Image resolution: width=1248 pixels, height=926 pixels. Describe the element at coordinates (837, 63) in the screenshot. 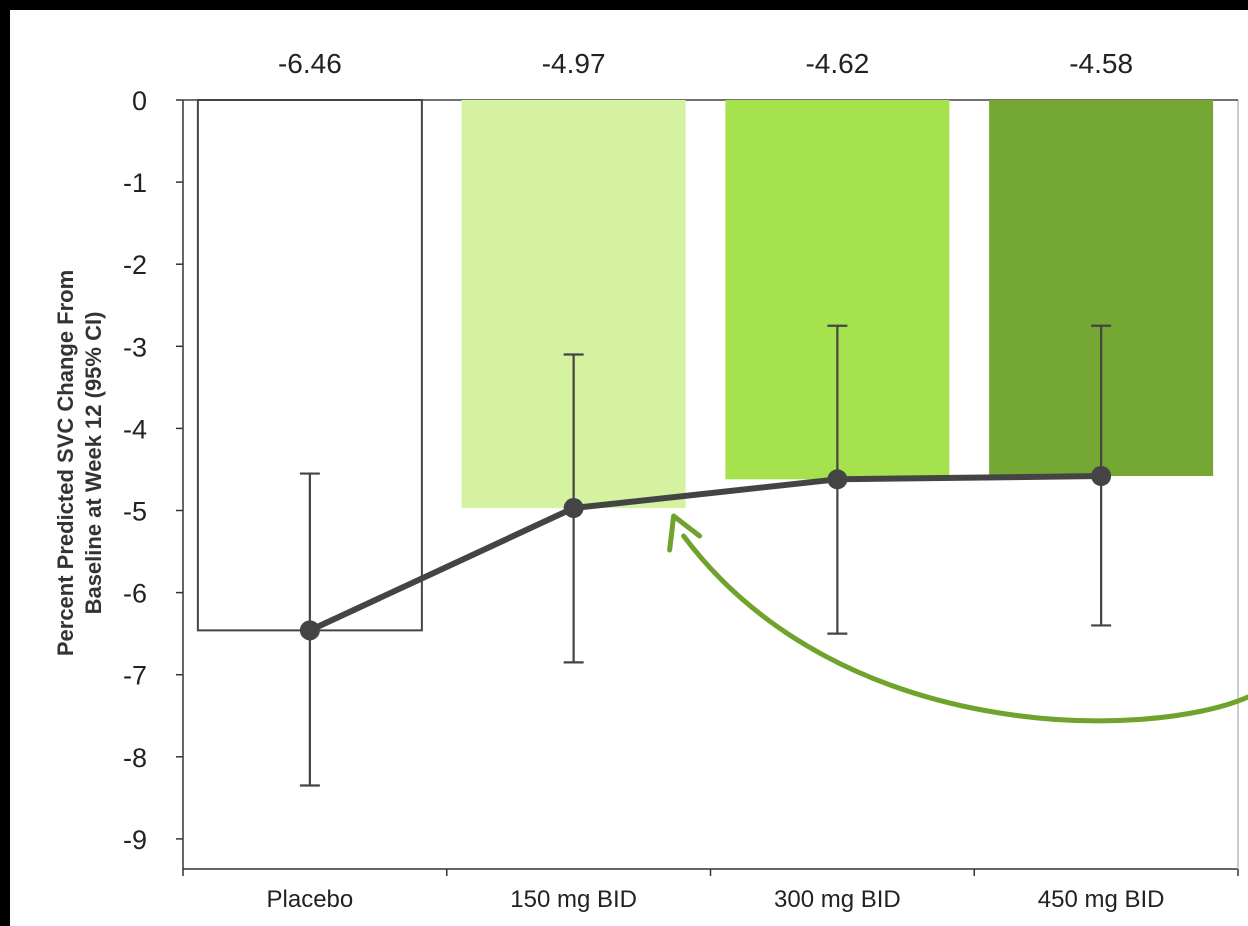

I see `value-label: -4.62` at that location.